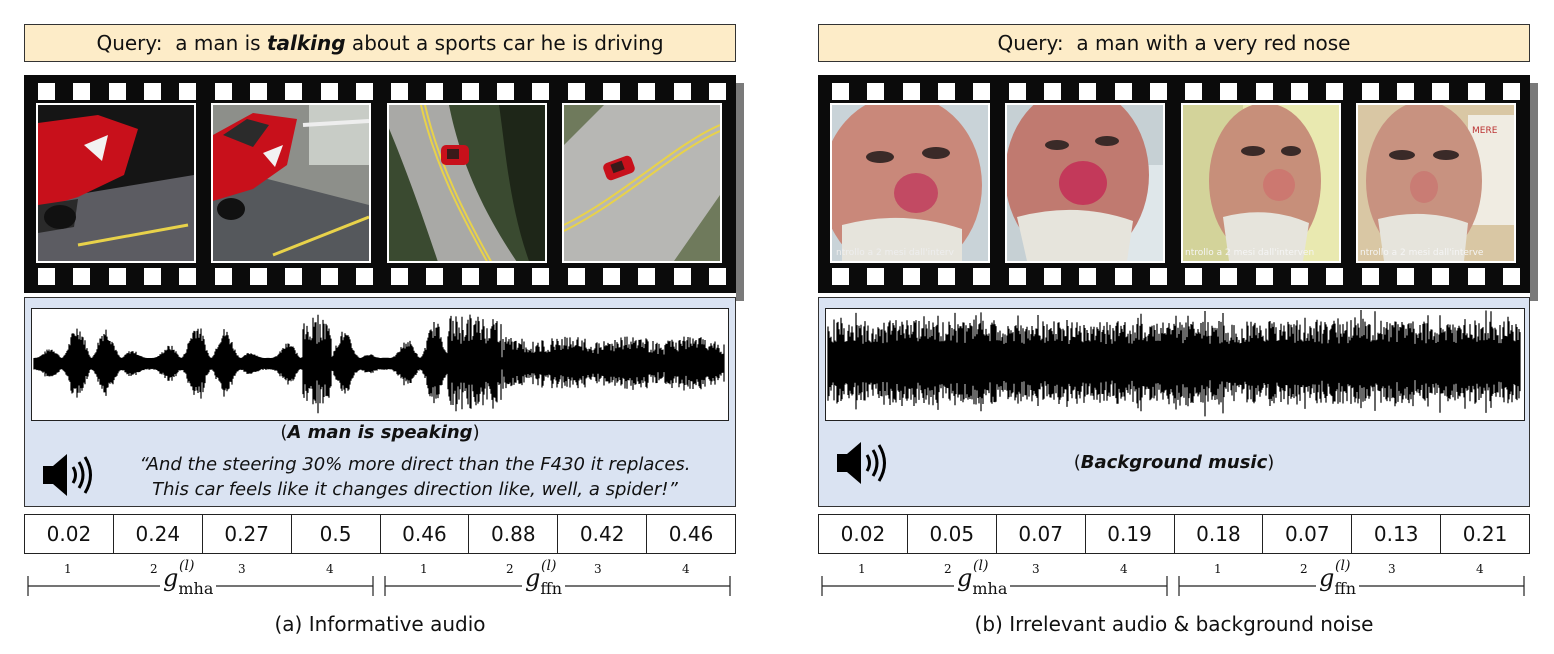 The width and height of the screenshot is (1554, 654). I want to click on svg-text: ntrollo a 2 mesi dall'interv, so click(895, 253).